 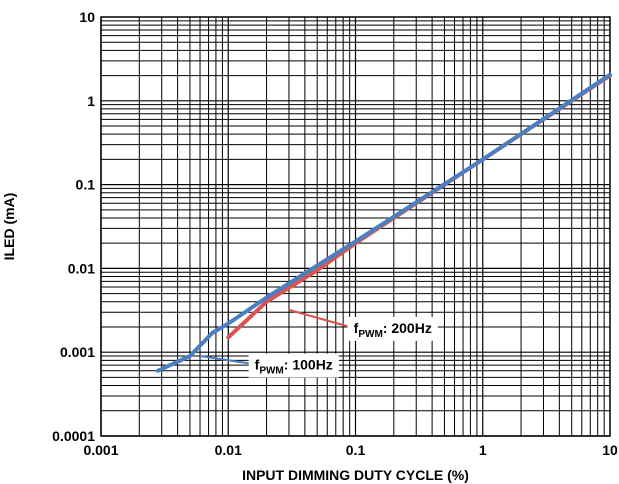 What do you see at coordinates (73, 436) in the screenshot?
I see `y-tick-label: 0.0001` at bounding box center [73, 436].